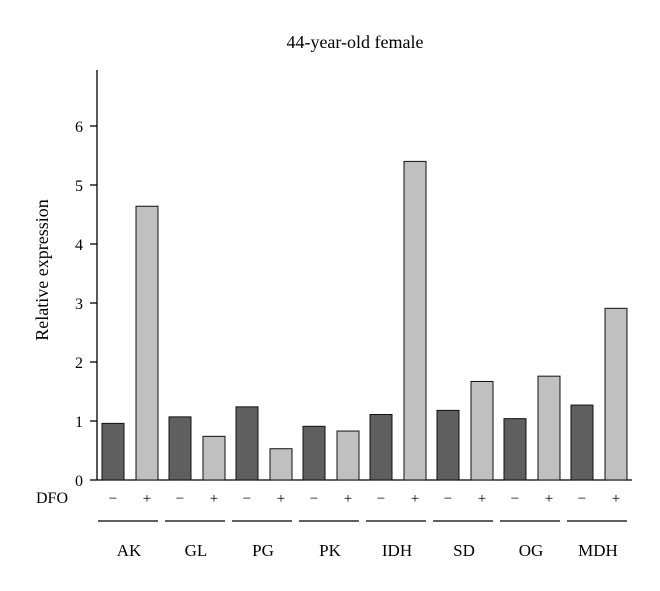 The width and height of the screenshot is (660, 591). I want to click on bar-pg-minus, so click(247, 443).